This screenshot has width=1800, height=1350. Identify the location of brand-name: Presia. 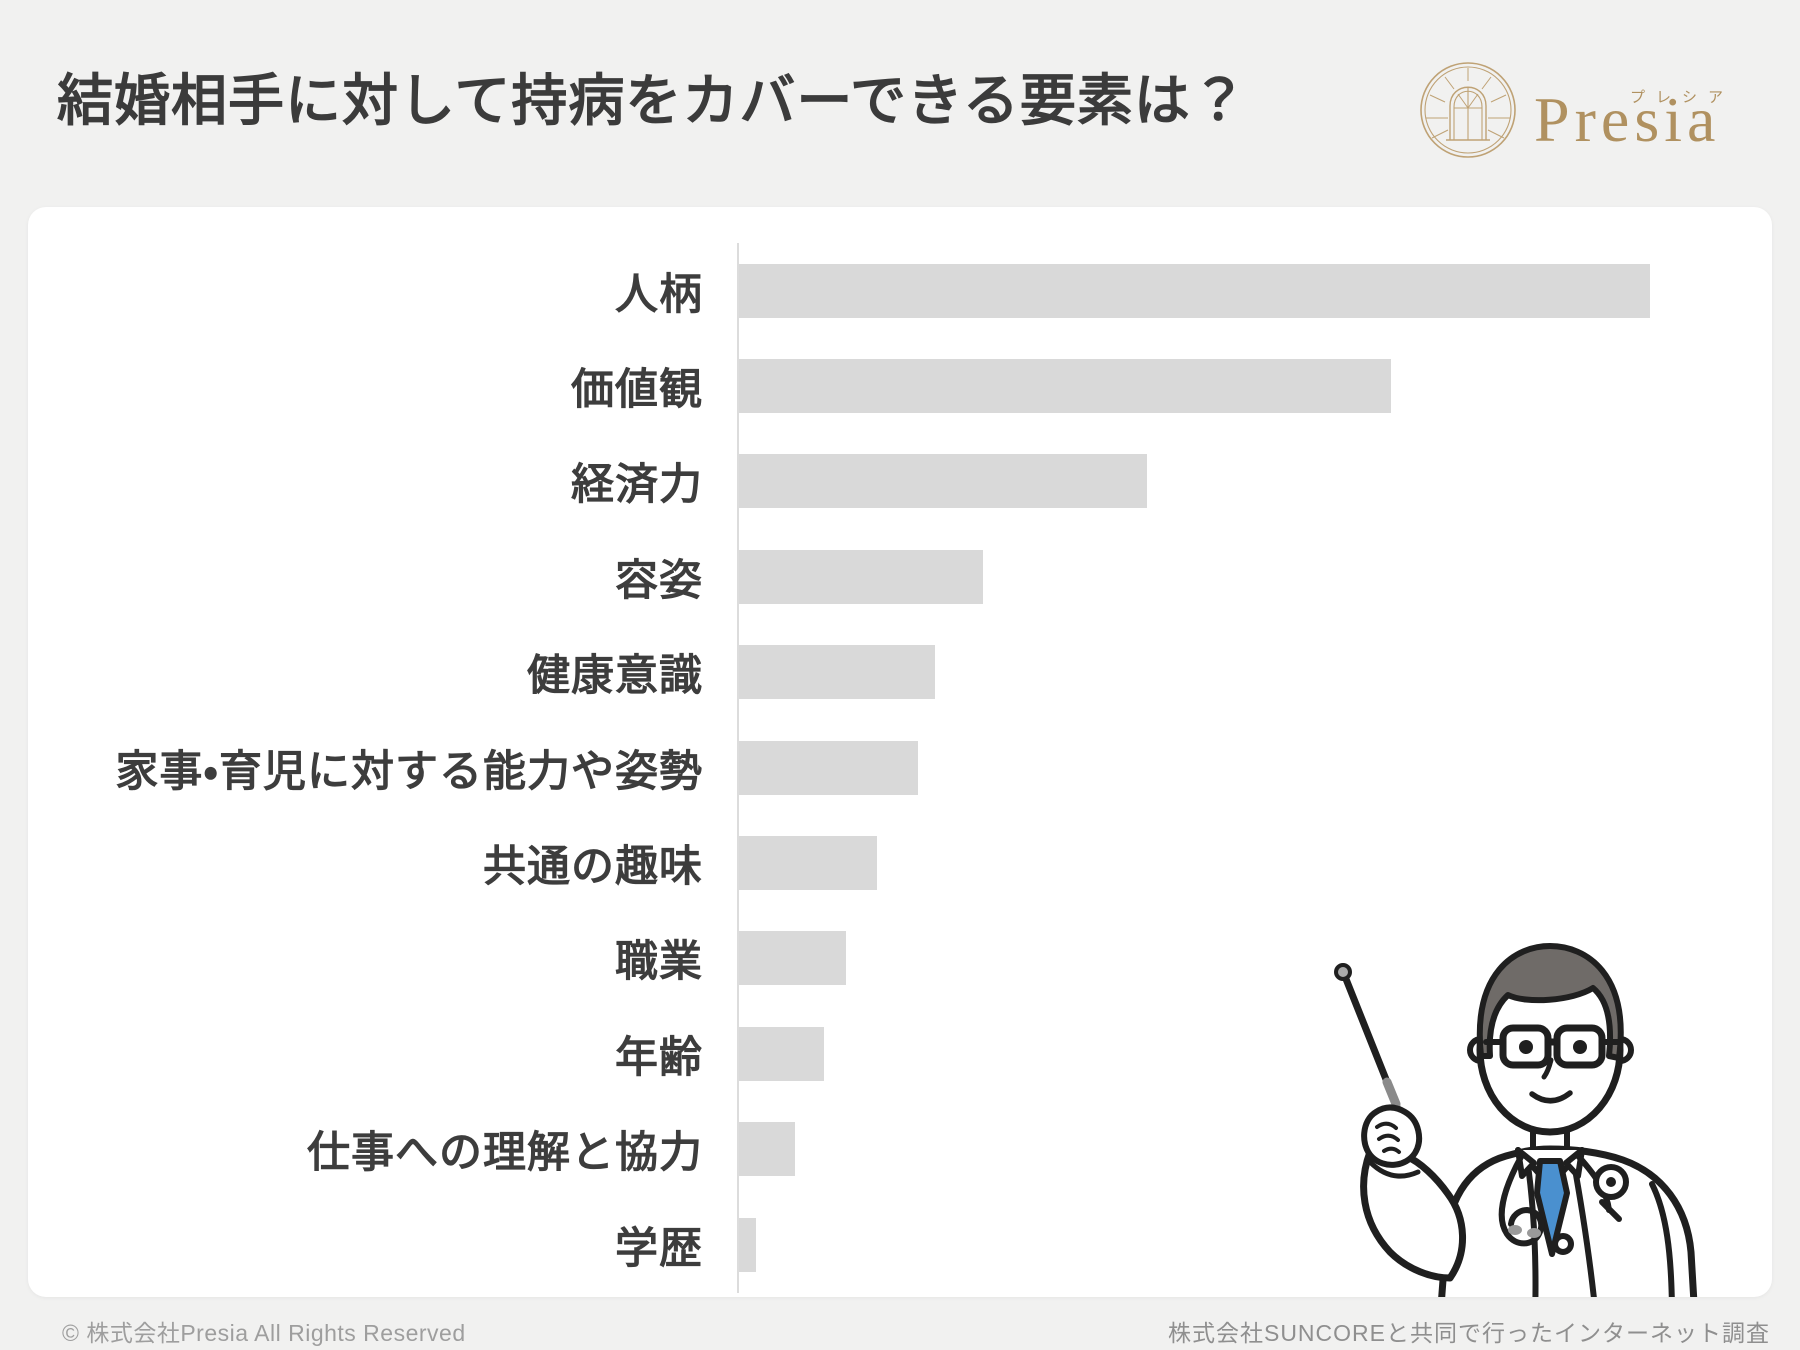
(1627, 119).